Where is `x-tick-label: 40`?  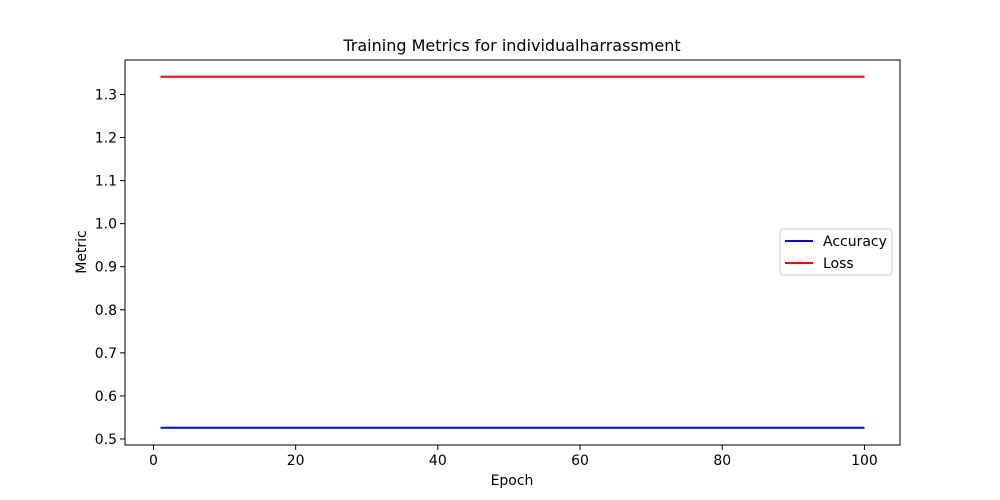
x-tick-label: 40 is located at coordinates (438, 461).